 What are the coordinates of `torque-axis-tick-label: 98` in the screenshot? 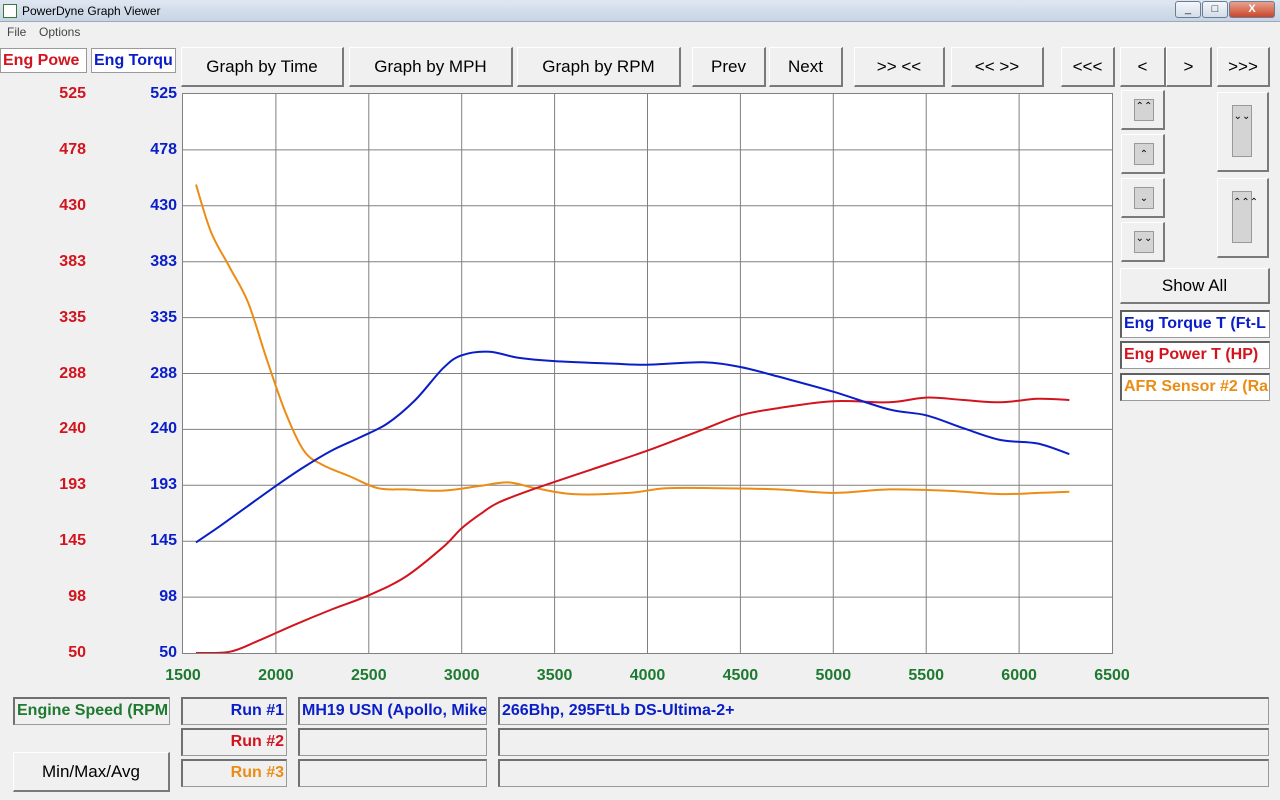 It's located at (168, 597).